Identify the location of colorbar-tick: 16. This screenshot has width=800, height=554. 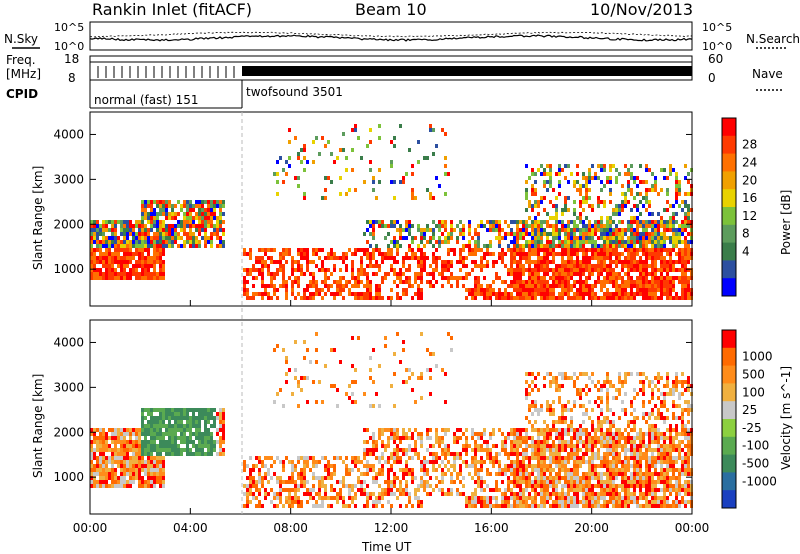
(749, 198).